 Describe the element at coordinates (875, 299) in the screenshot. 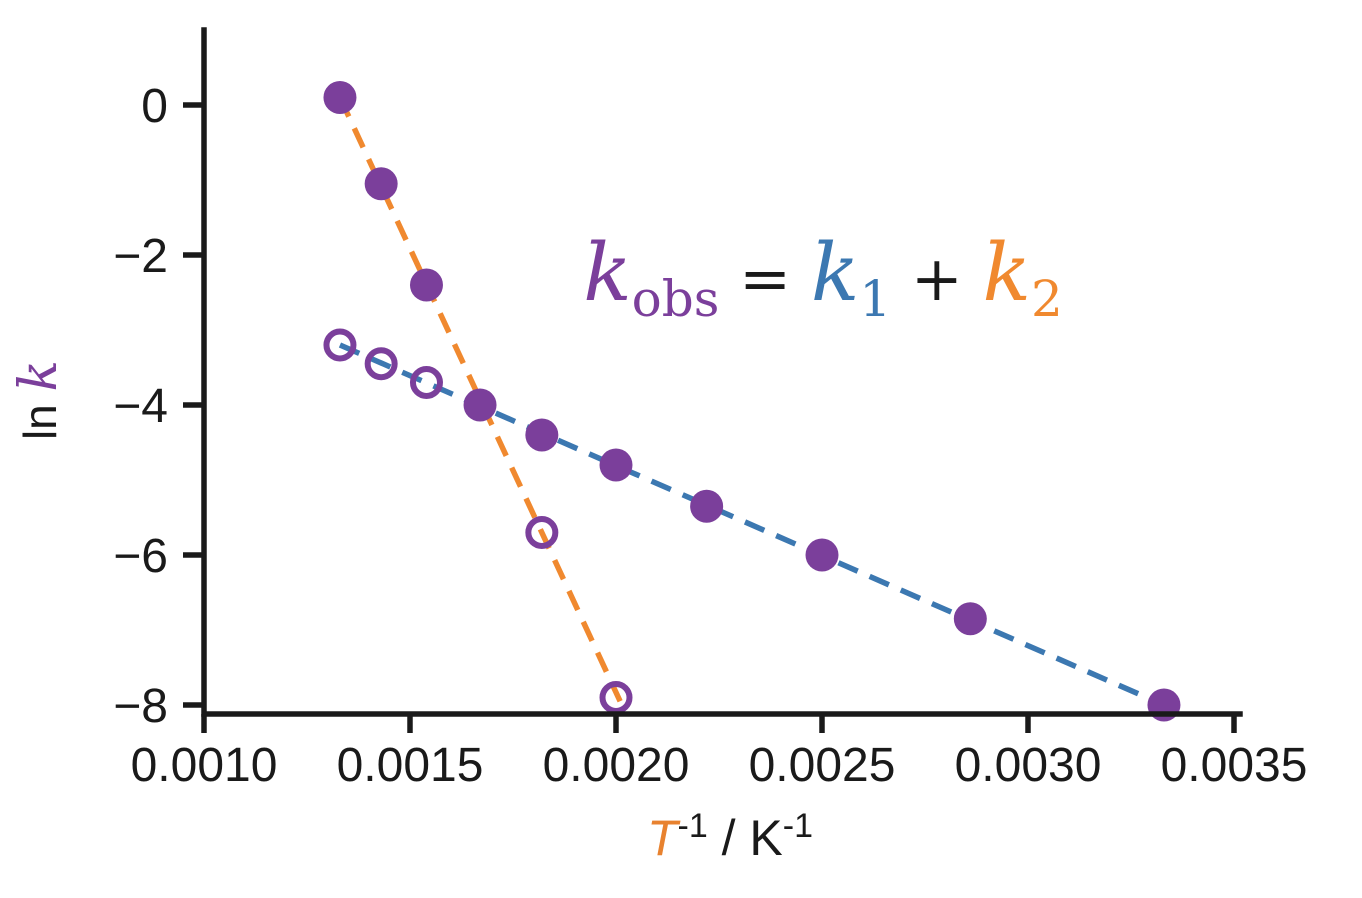

I see `equation-kobs-k1-k2-part: 1` at that location.